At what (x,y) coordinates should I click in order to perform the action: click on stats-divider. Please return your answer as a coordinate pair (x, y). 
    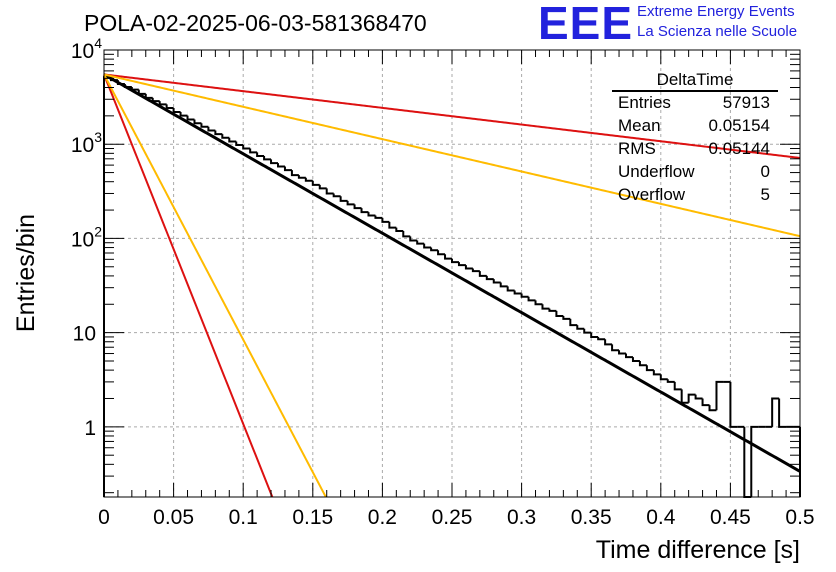
    Looking at the image, I should click on (695, 91).